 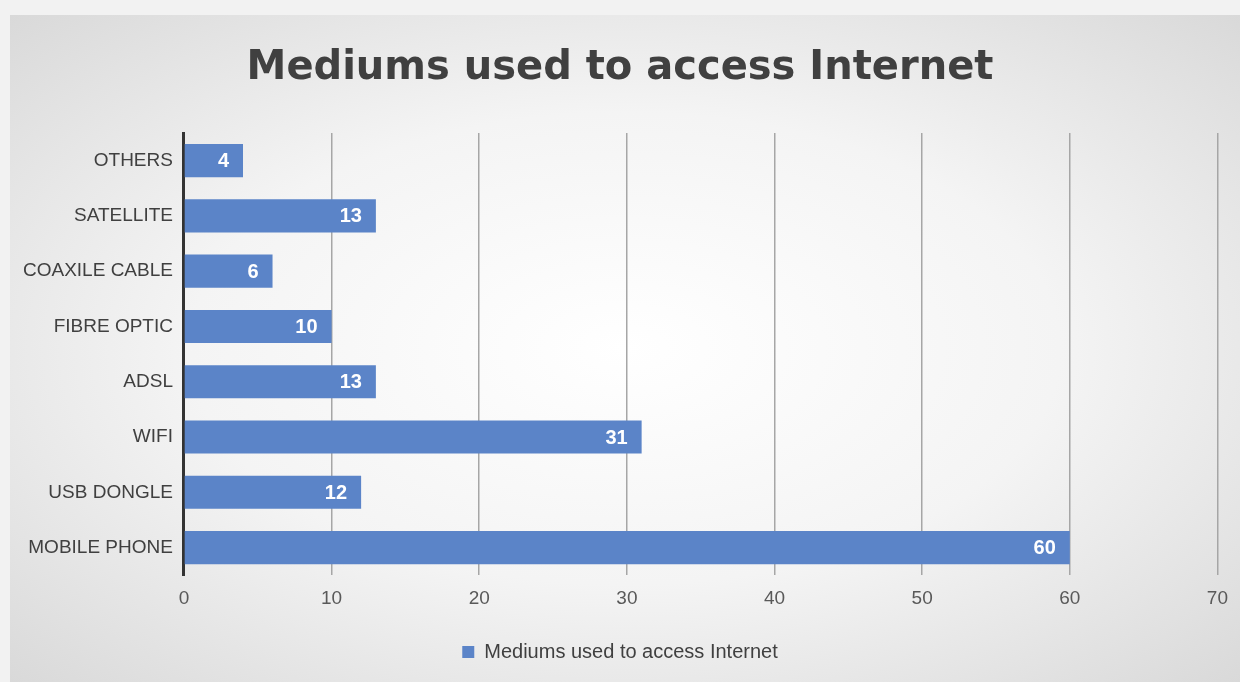 What do you see at coordinates (336, 491) in the screenshot?
I see `data-label: 12` at bounding box center [336, 491].